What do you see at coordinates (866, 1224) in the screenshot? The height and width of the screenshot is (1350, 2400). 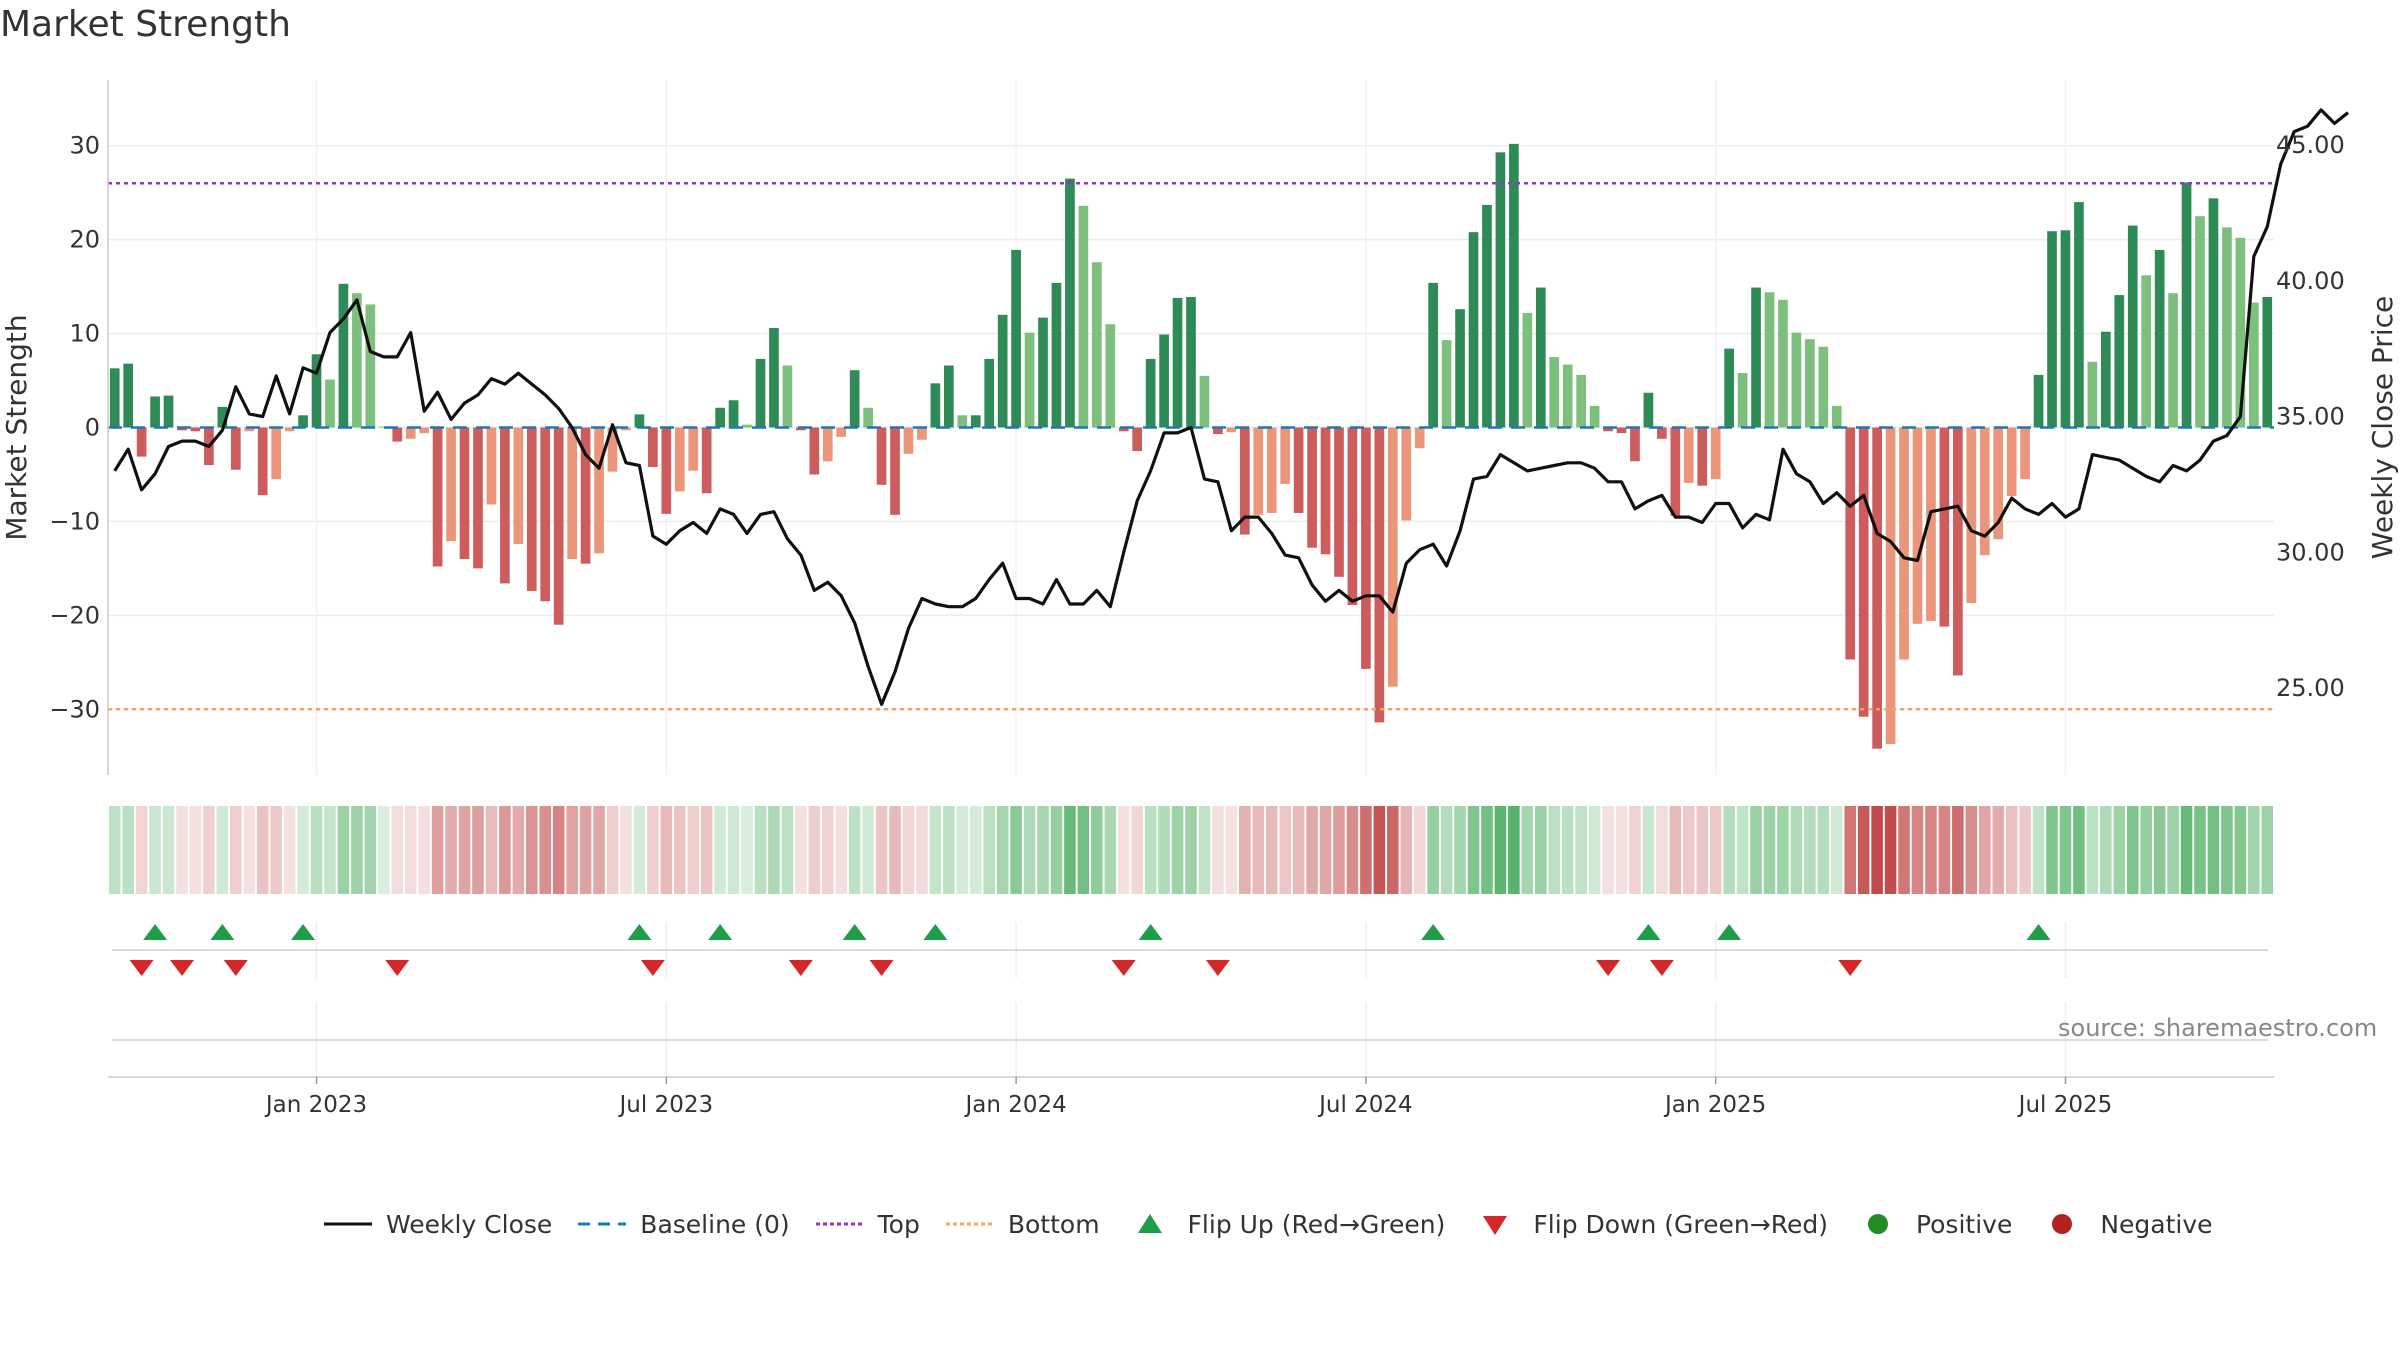 I see `legend-item-top: Top` at bounding box center [866, 1224].